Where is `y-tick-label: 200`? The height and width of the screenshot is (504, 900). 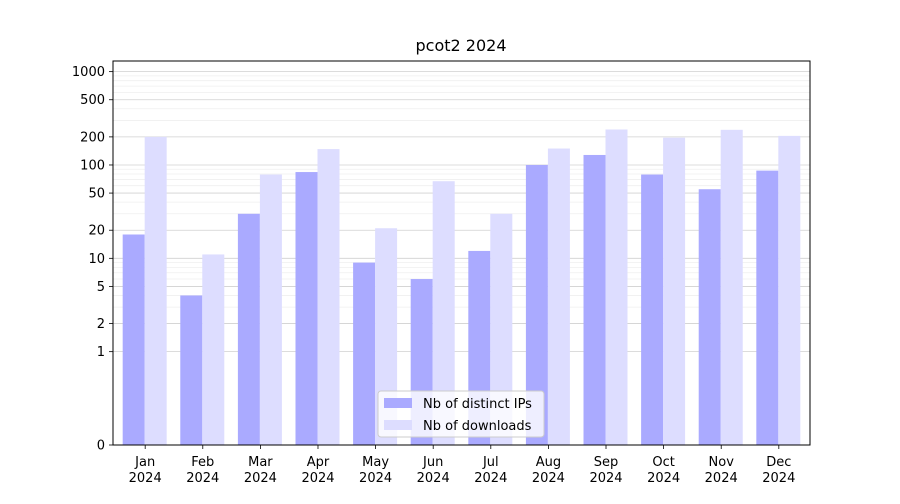
y-tick-label: 200 is located at coordinates (92, 137).